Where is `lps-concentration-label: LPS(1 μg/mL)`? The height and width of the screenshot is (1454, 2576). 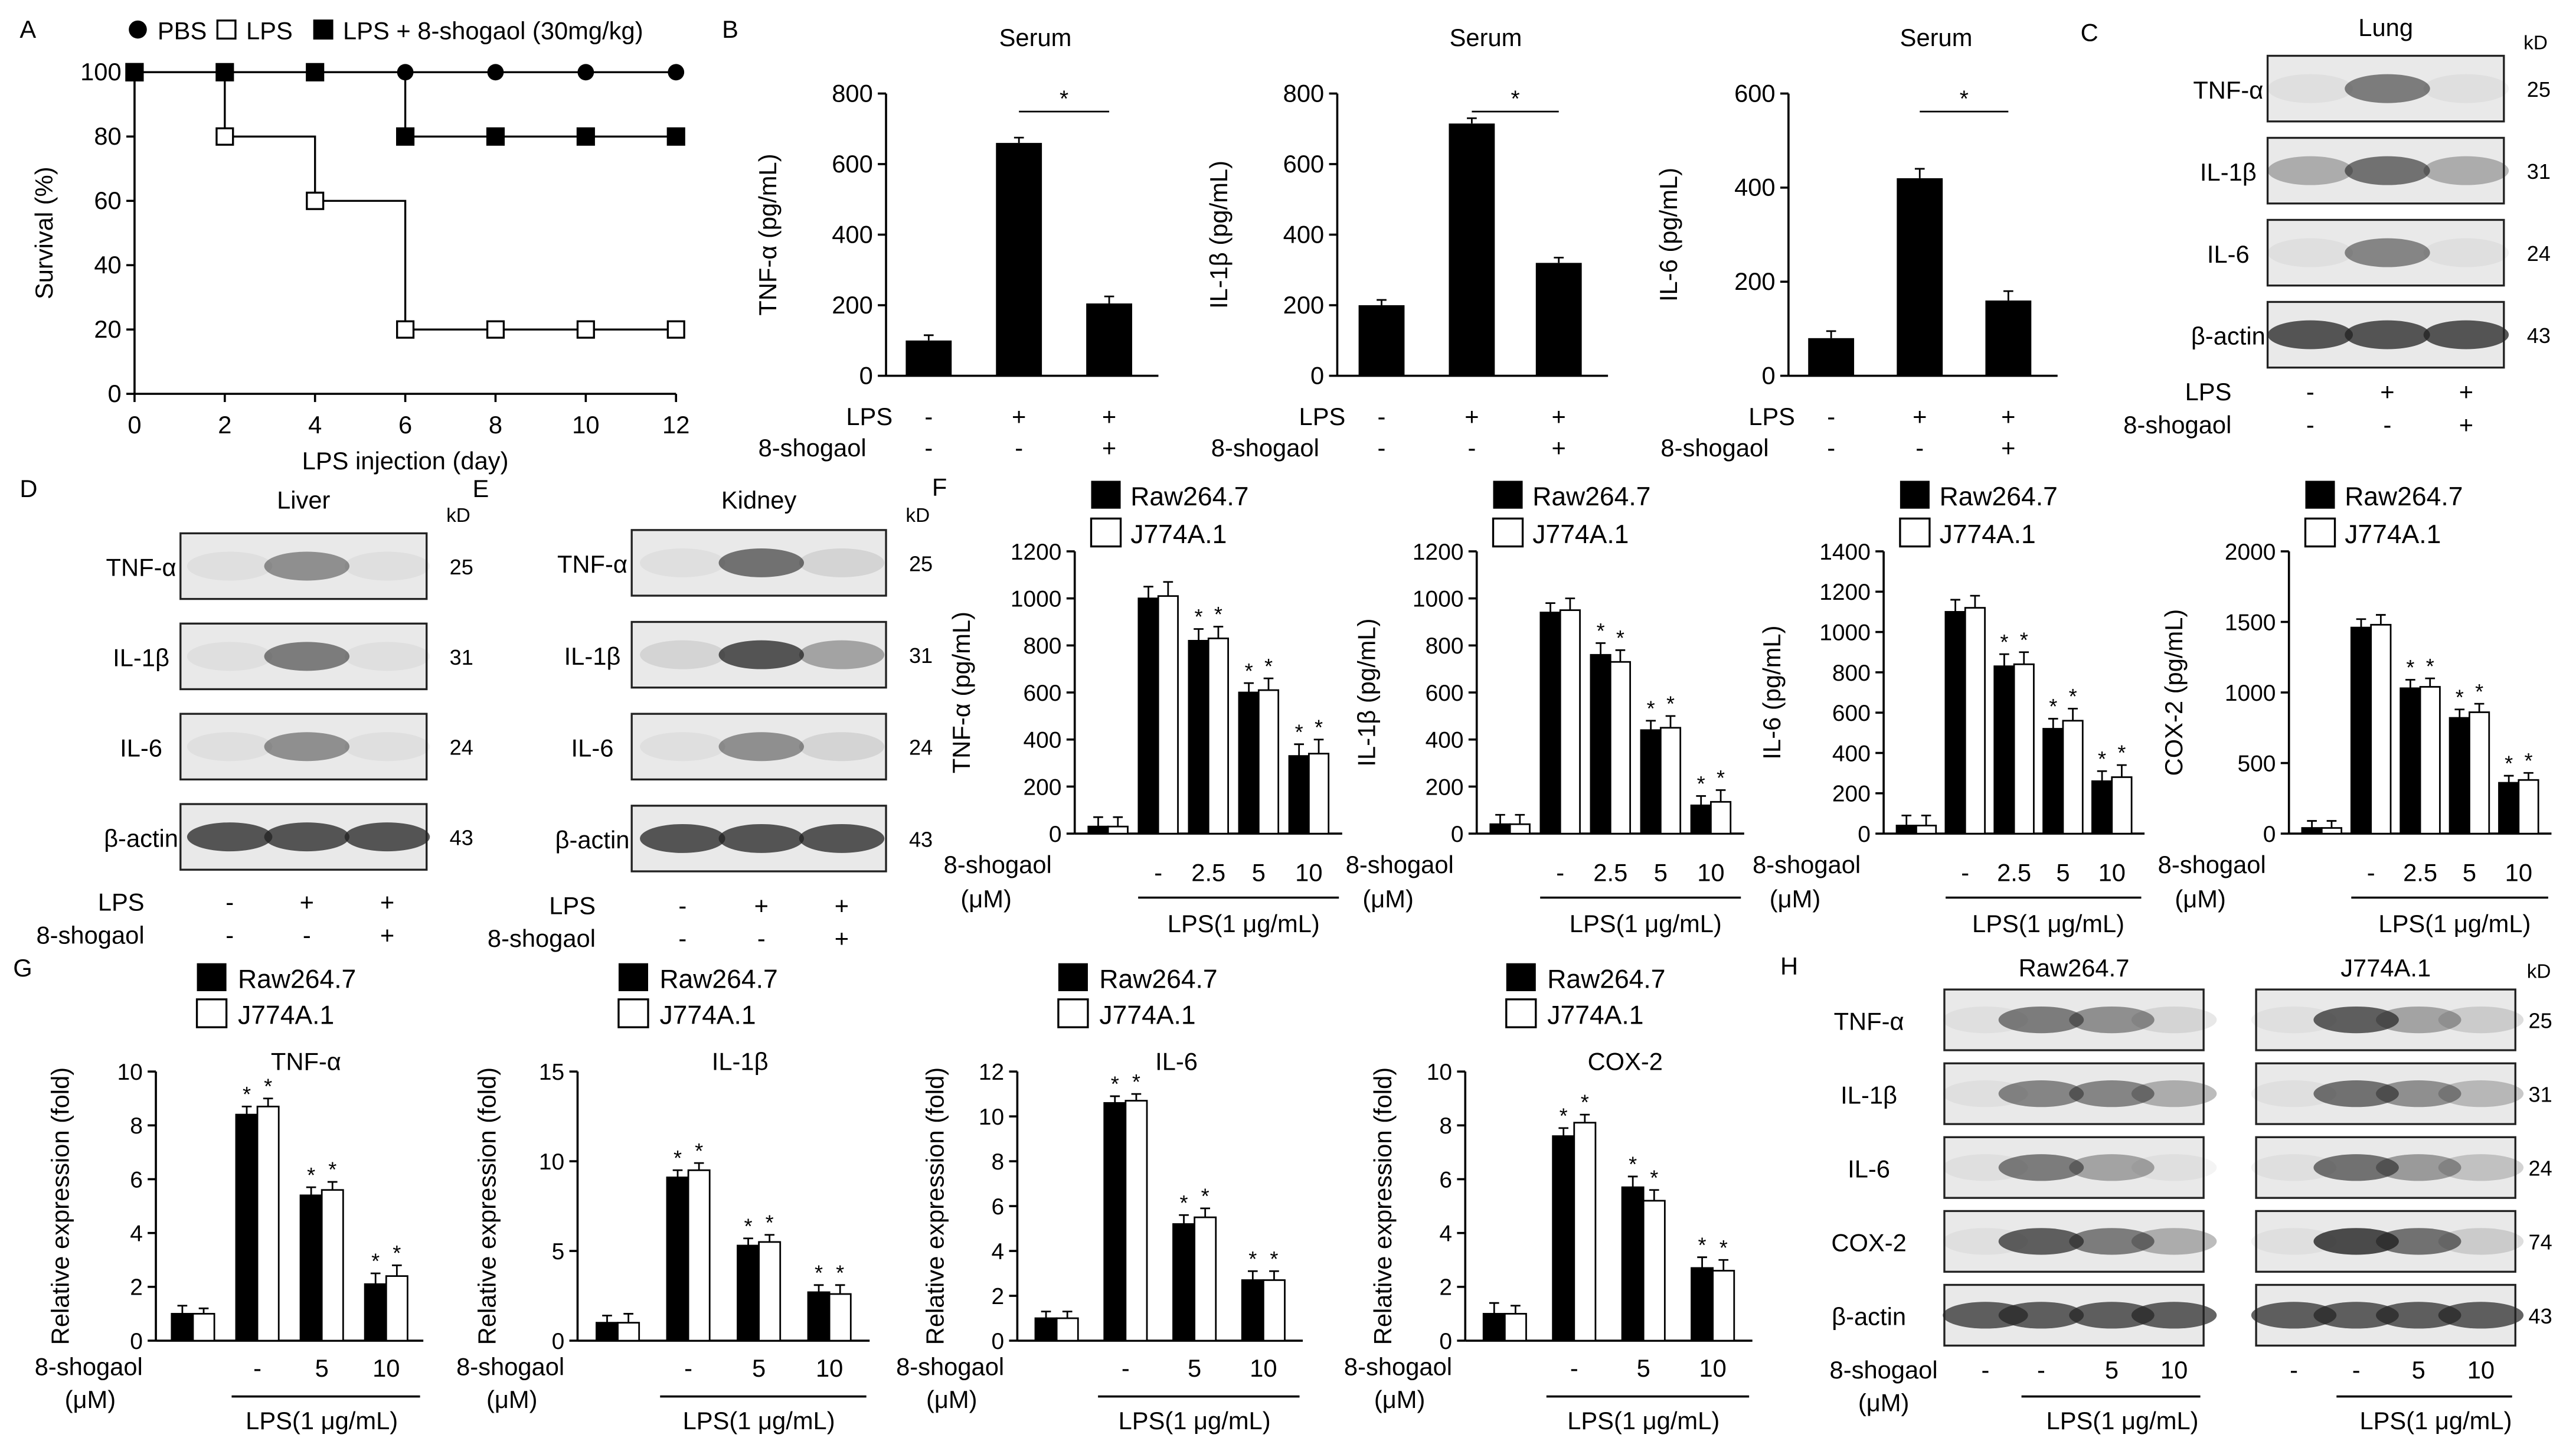
lps-concentration-label: LPS(1 μg/mL) is located at coordinates (2454, 923).